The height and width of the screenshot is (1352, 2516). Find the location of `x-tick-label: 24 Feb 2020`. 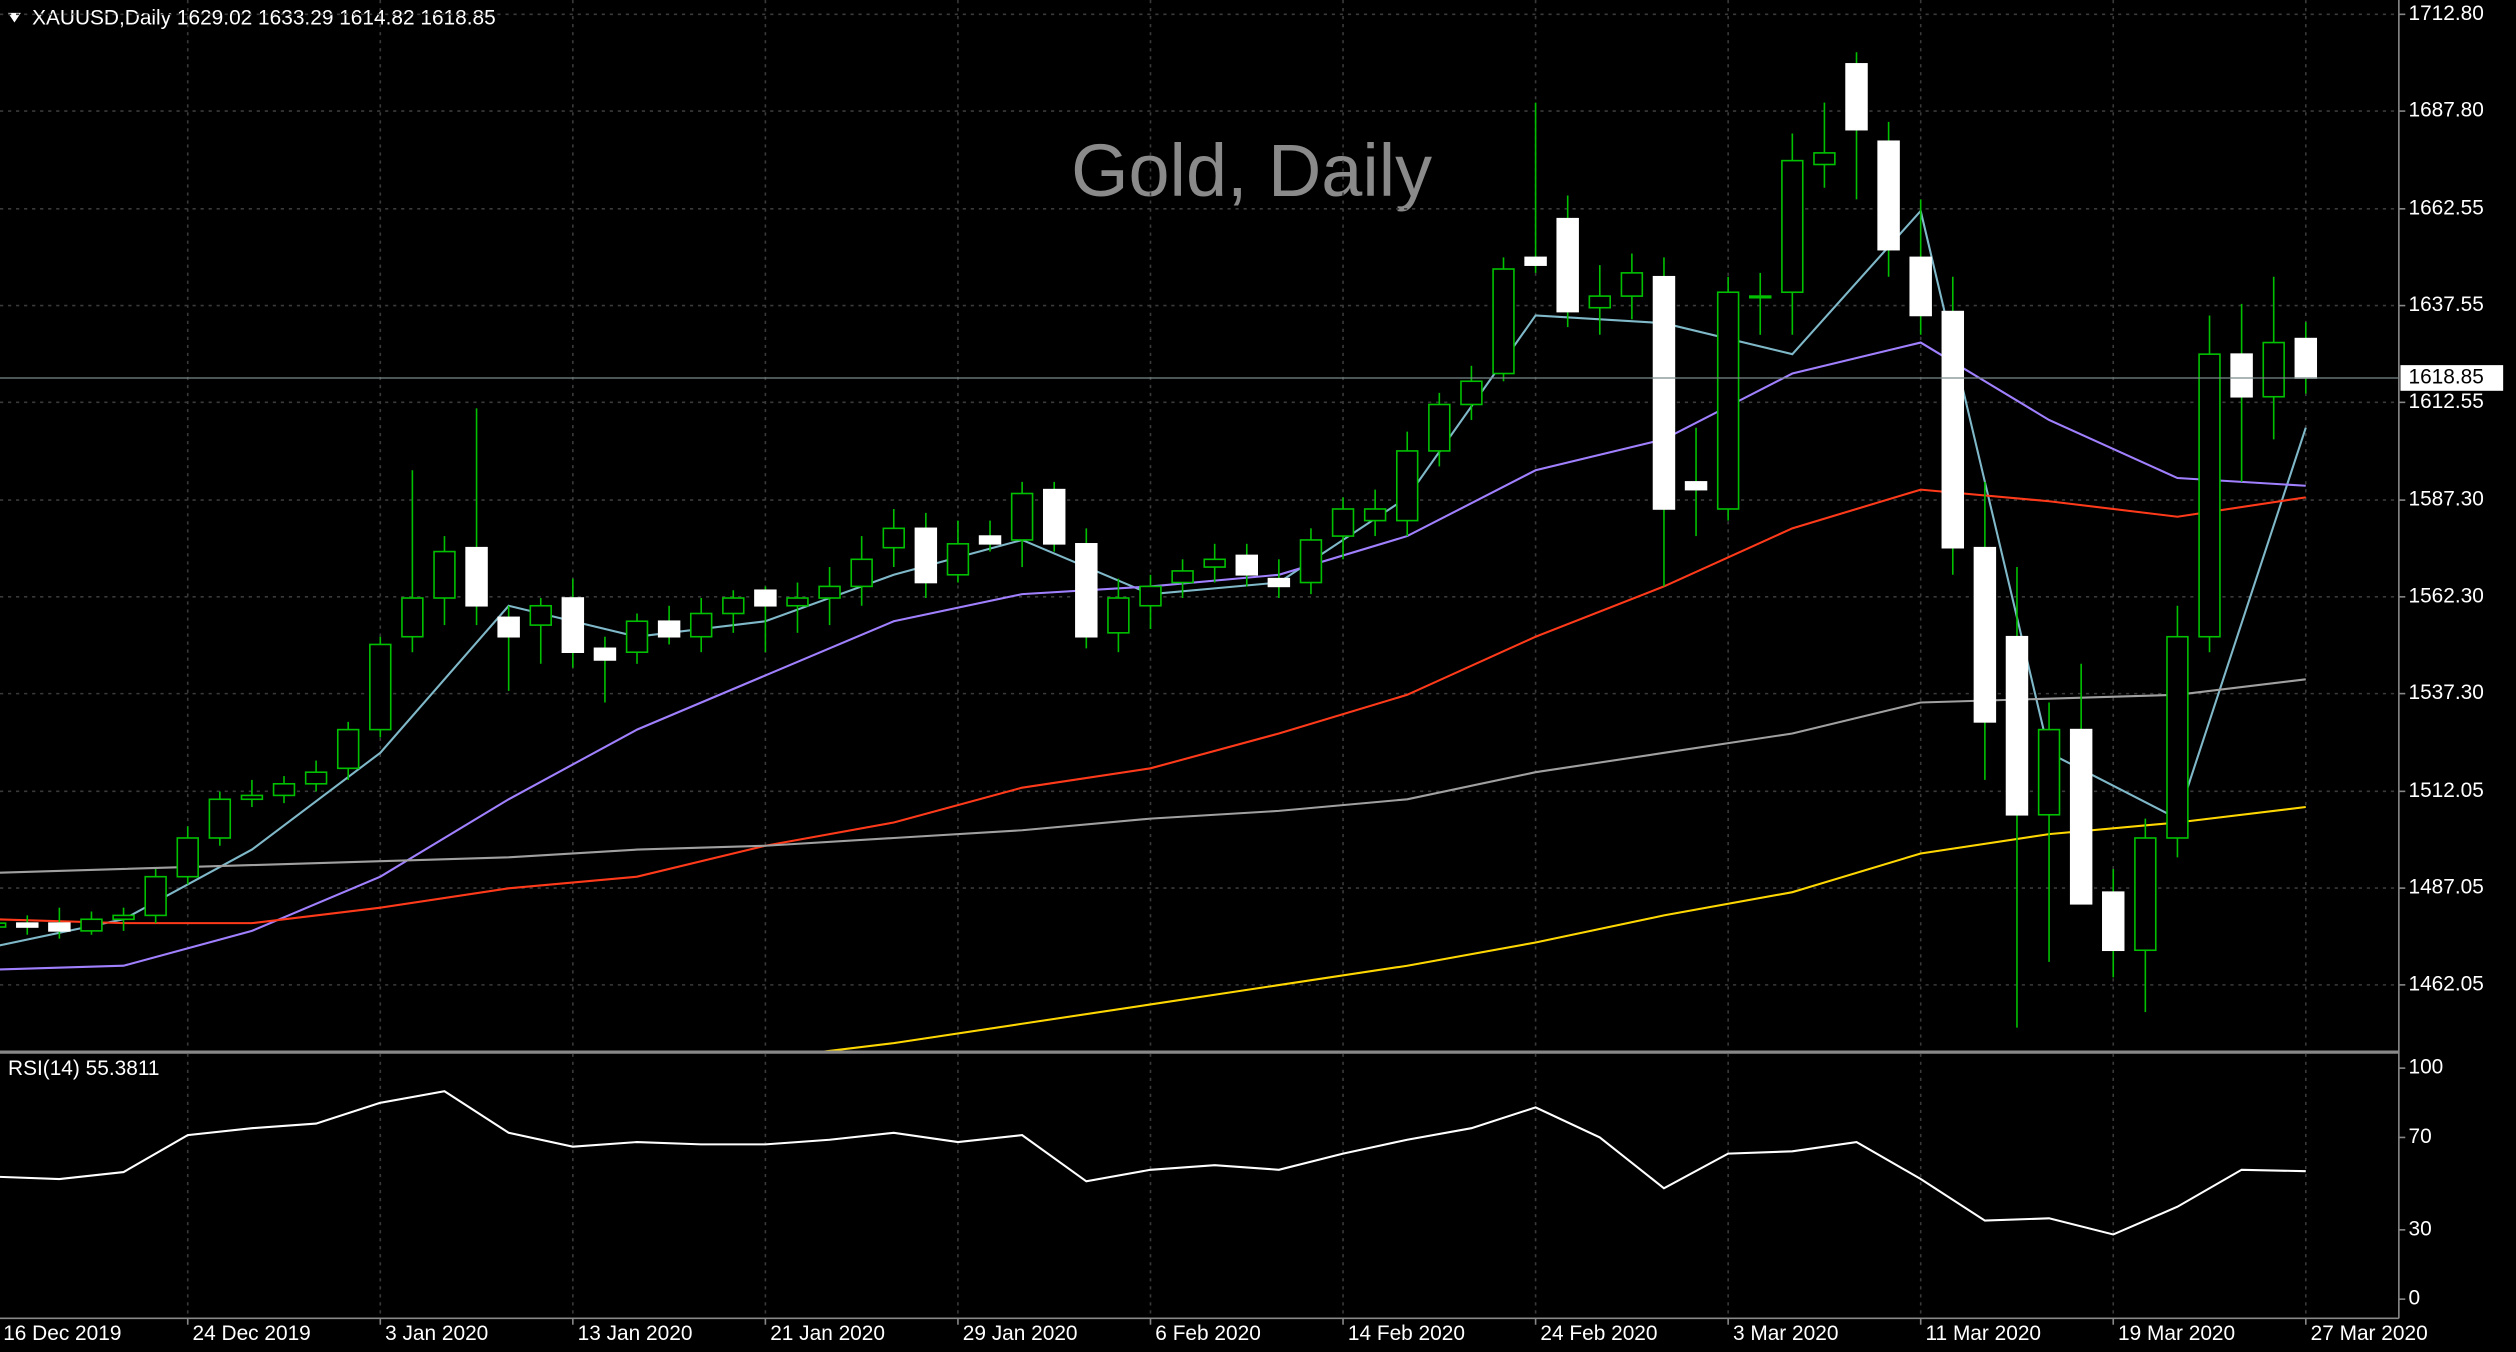

x-tick-label: 24 Feb 2020 is located at coordinates (1598, 1333).